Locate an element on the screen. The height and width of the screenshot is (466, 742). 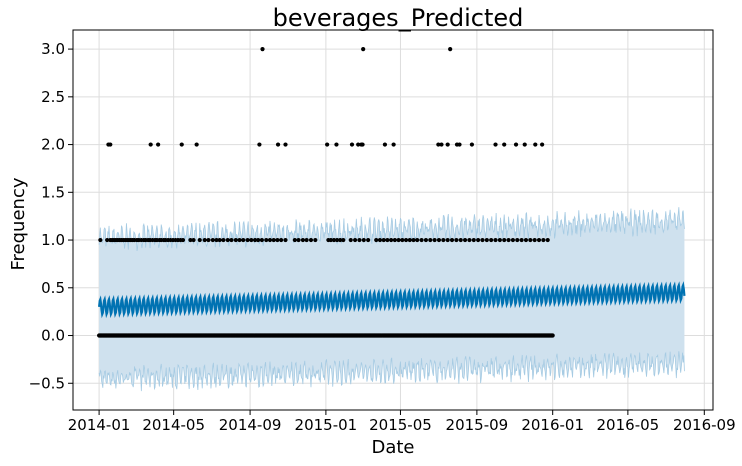
y-tick-label: 3.0 is located at coordinates (53, 49).